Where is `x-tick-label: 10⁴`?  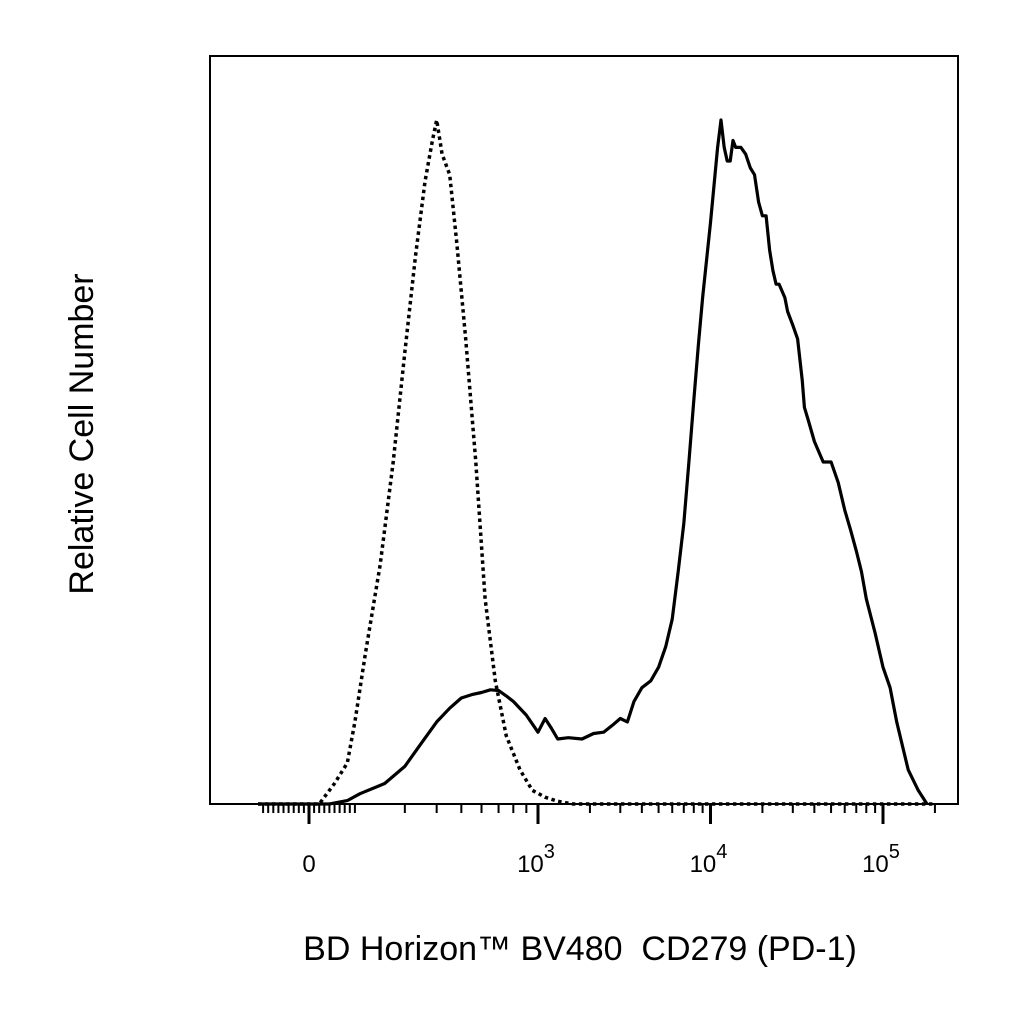
x-tick-label: 10⁴ is located at coordinates (709, 859).